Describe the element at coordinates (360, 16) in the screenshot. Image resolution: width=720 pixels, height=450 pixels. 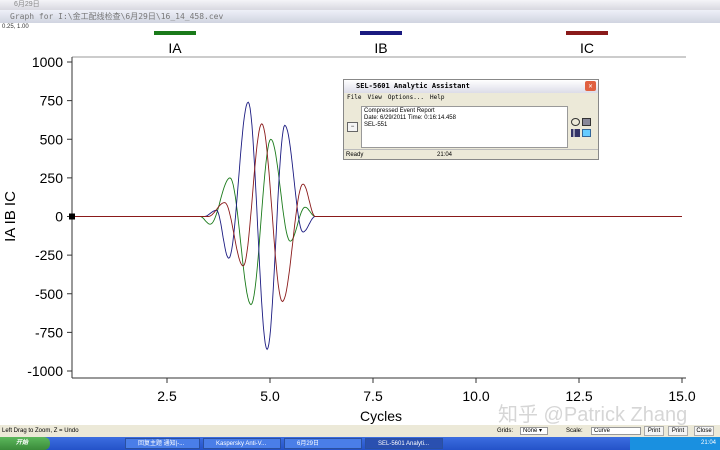
I see `window-titlebar: Graph for I:\金工配线检查\6月29日\16_14_458.cev` at that location.